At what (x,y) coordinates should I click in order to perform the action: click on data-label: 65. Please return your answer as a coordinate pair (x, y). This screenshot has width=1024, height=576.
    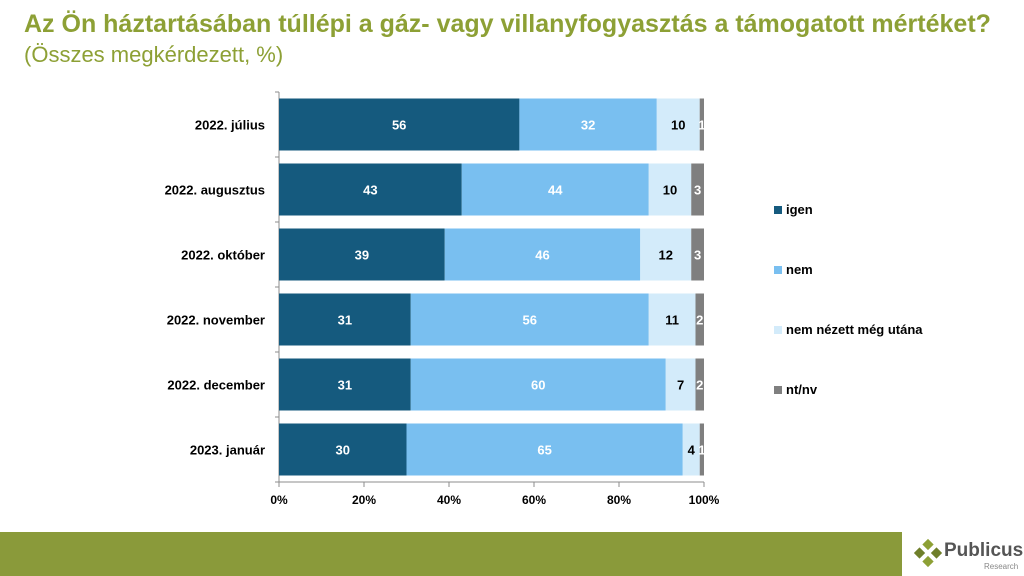
    Looking at the image, I should click on (544, 450).